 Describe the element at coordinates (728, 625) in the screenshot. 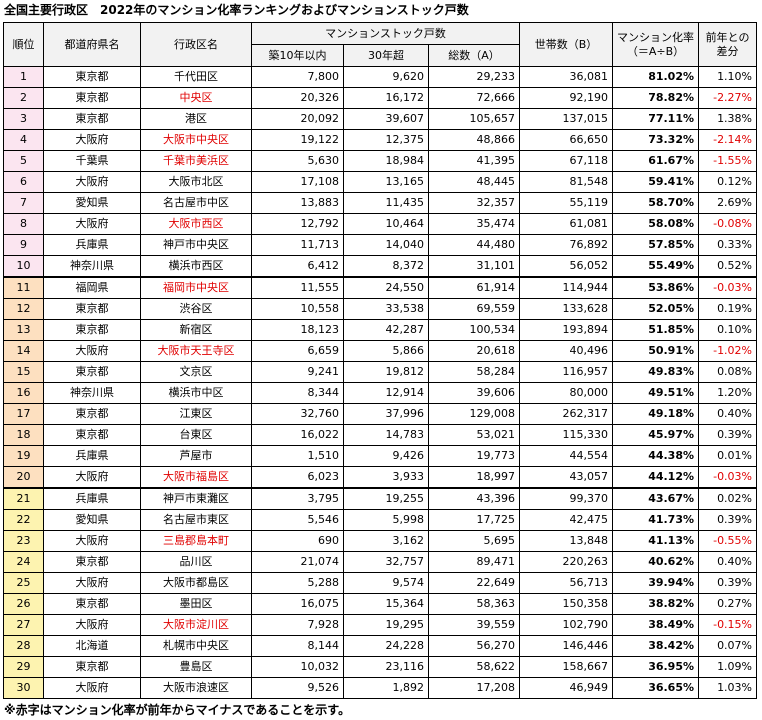

I see `diff-cell: -0.15%` at that location.